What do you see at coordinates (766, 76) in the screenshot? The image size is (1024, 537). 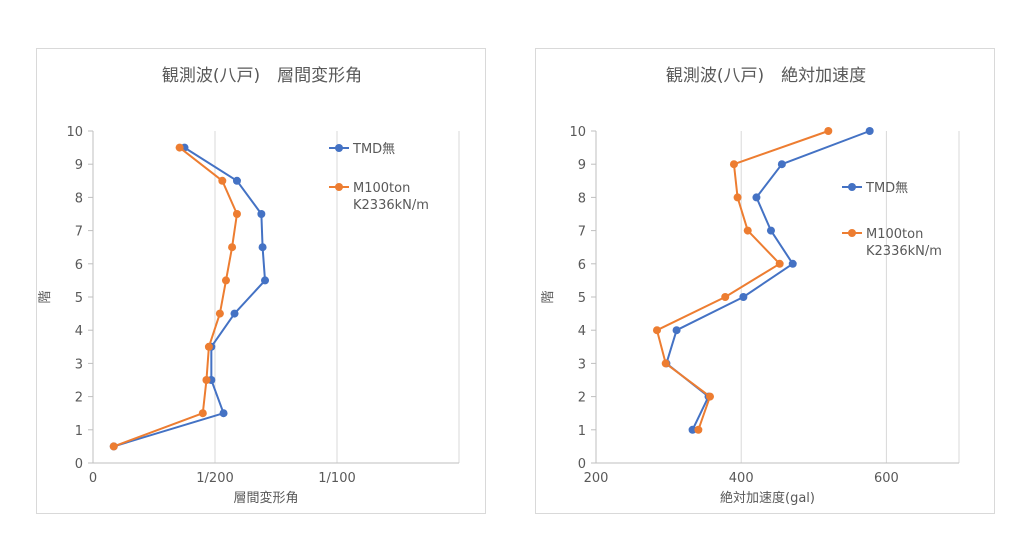 I see `chart-title: 観測波(八戸) 絶対加速度` at bounding box center [766, 76].